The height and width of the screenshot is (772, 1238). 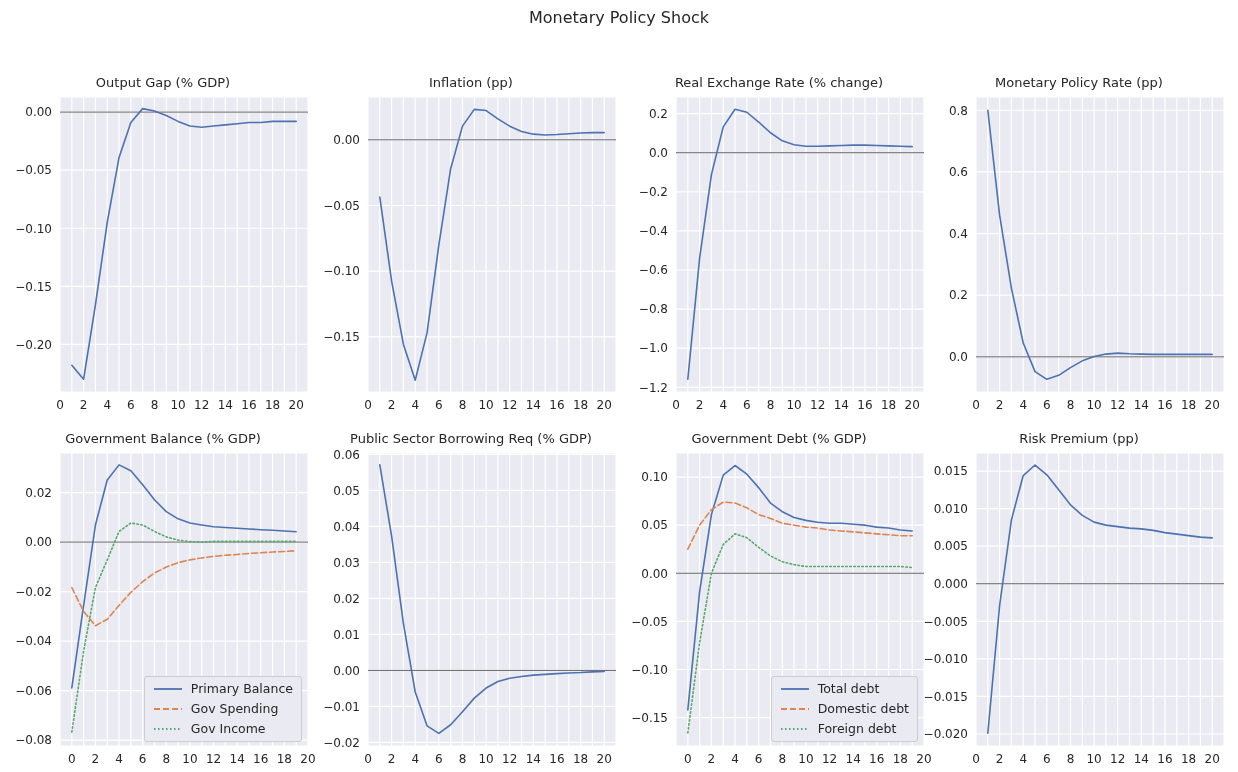 What do you see at coordinates (958, 110) in the screenshot?
I see `y-tick-label: 0.8` at bounding box center [958, 110].